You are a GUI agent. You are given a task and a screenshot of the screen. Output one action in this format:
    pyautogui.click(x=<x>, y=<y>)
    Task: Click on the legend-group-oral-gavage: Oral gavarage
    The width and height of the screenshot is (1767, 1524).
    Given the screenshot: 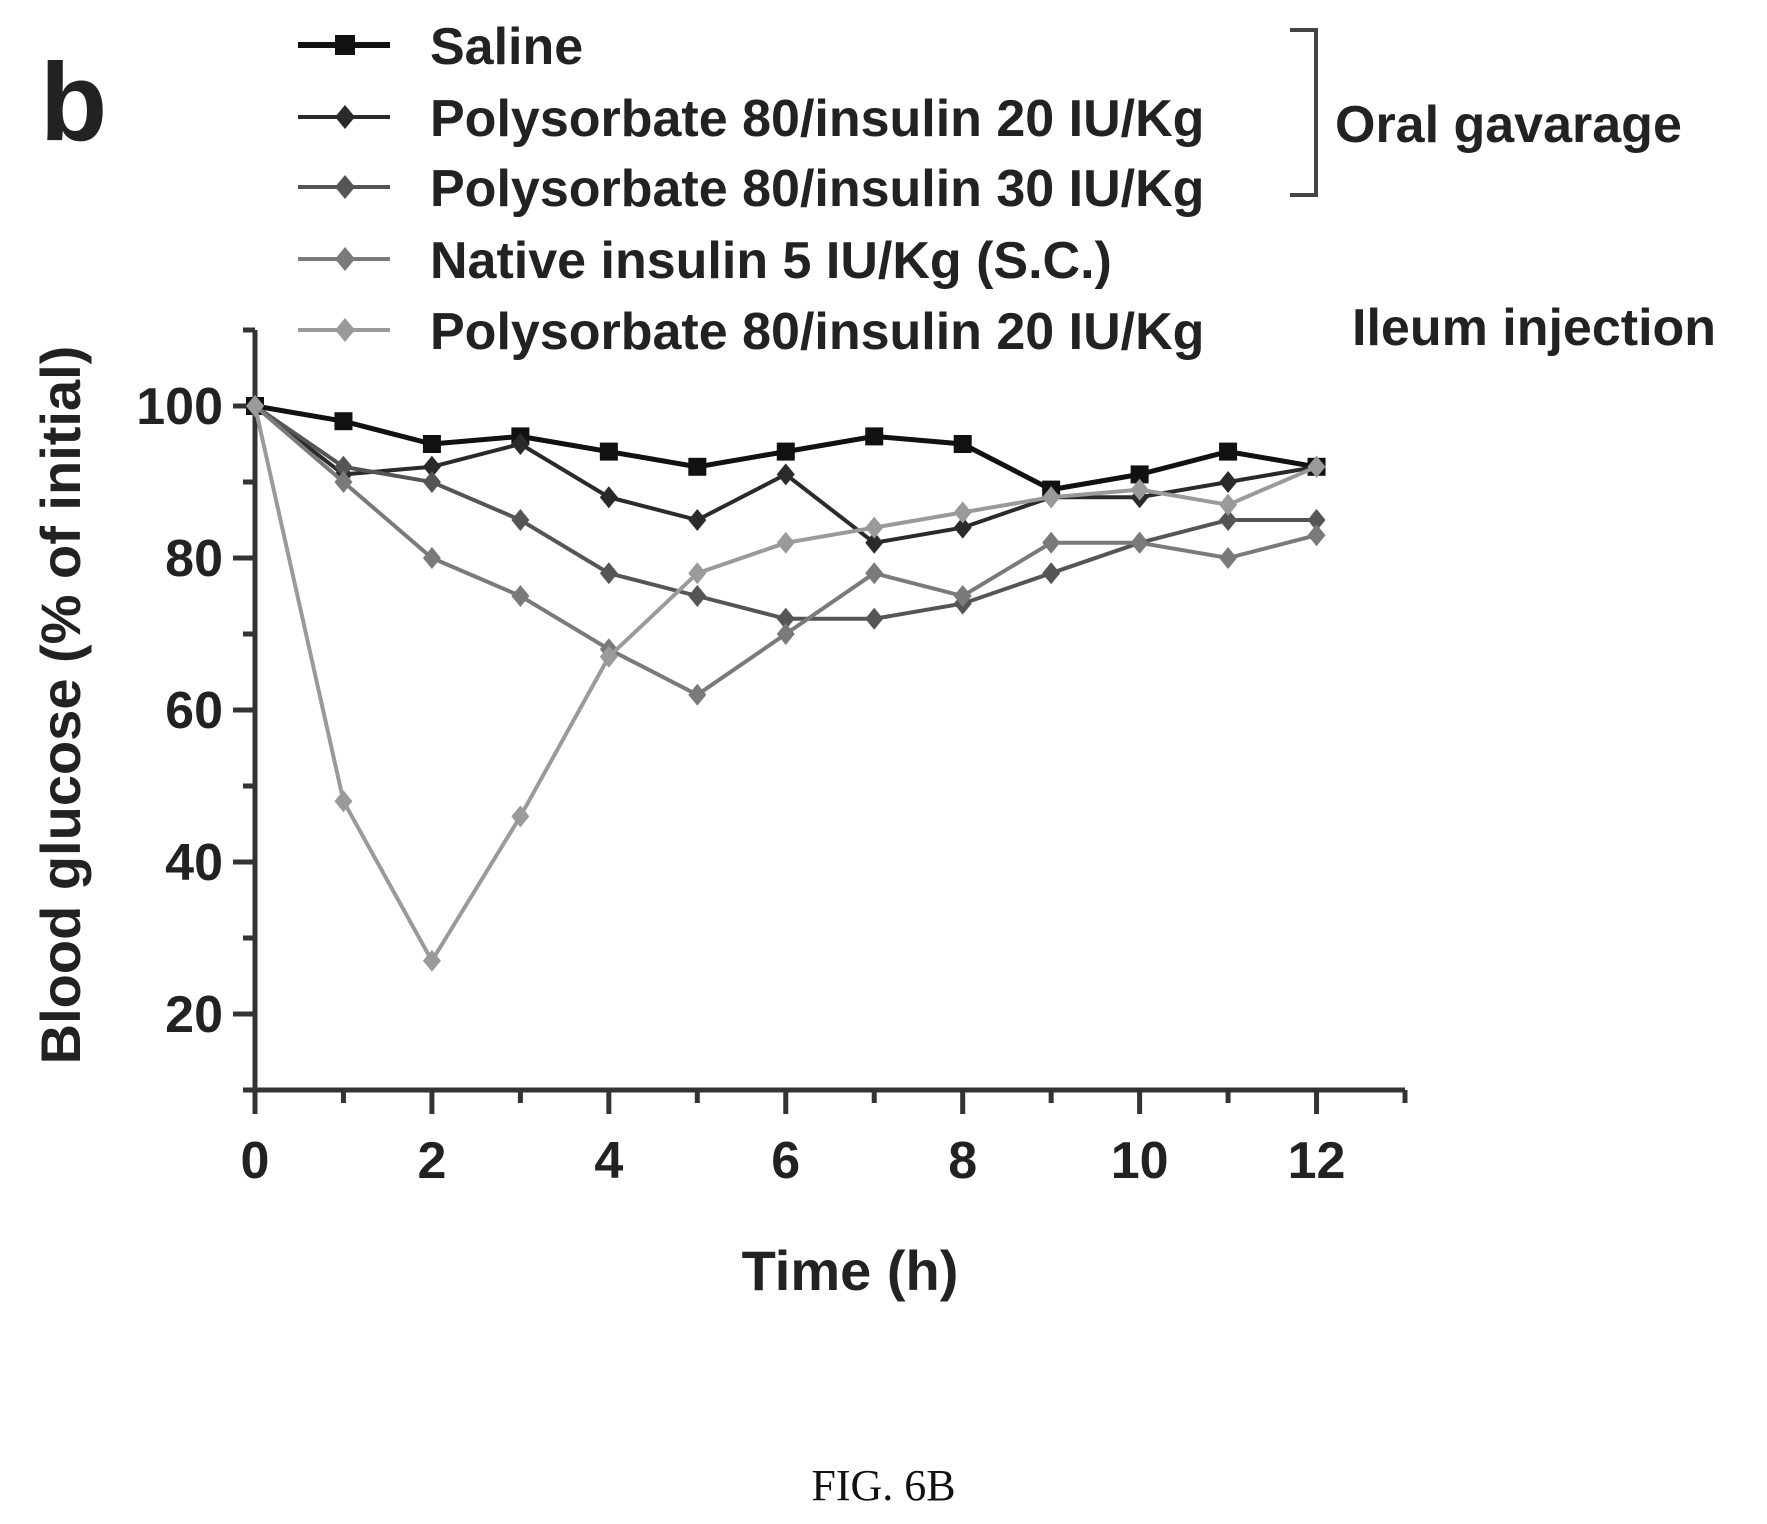 What is the action you would take?
    pyautogui.click(x=1508, y=125)
    